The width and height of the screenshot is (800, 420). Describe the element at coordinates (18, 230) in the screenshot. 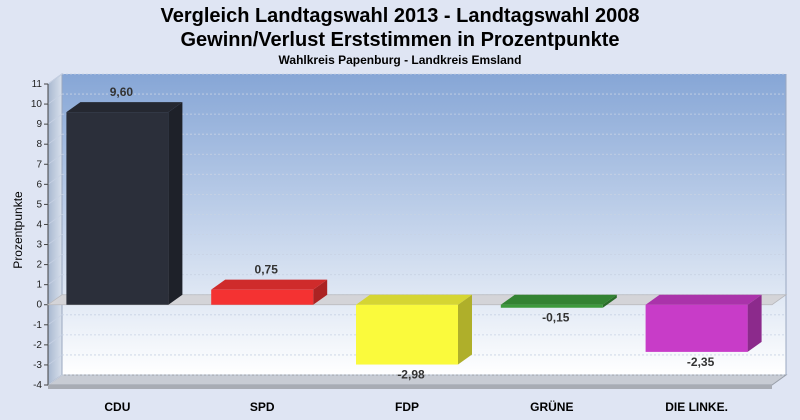

I see `y-axis-label: Prozentpunkte` at that location.